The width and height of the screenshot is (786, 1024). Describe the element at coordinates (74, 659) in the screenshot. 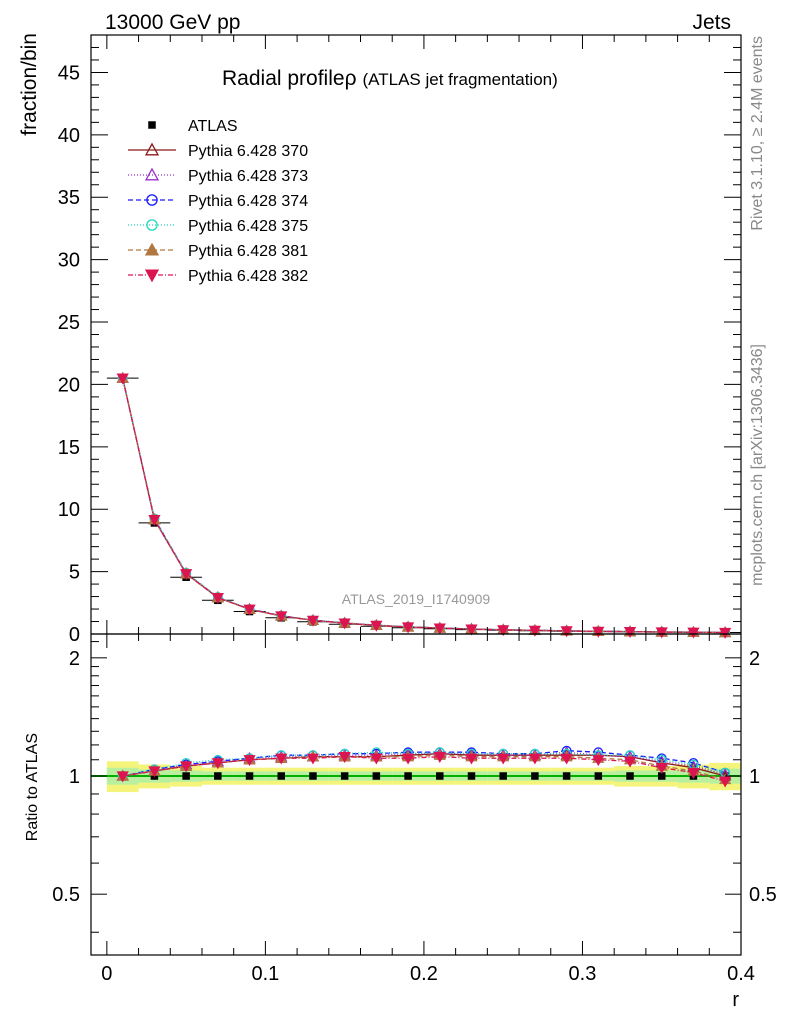

I see `ratio-tick-label: 2` at that location.